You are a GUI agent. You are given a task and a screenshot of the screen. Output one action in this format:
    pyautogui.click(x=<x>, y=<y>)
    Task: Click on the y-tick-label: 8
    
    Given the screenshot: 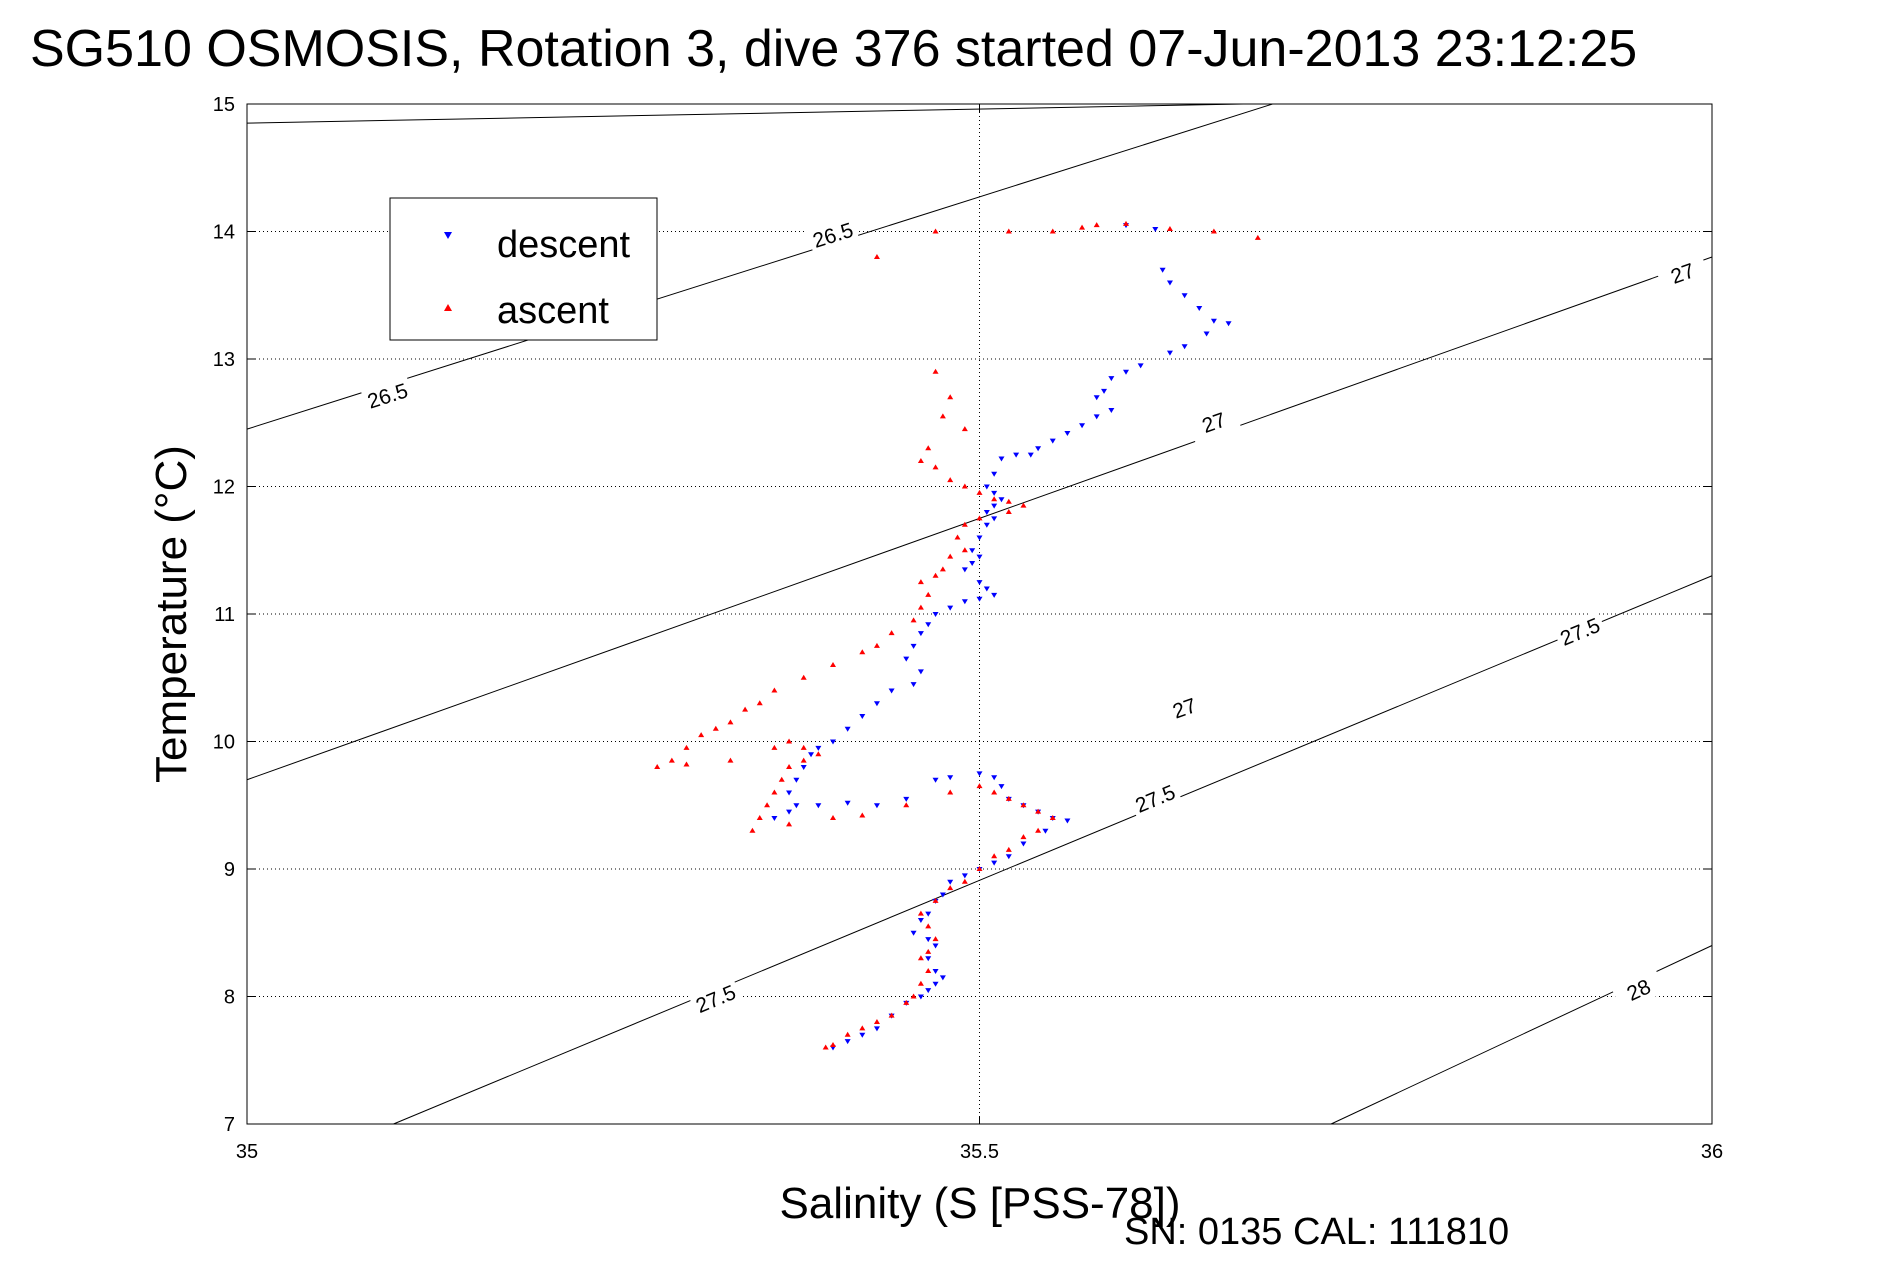 What is the action you would take?
    pyautogui.click(x=229, y=998)
    